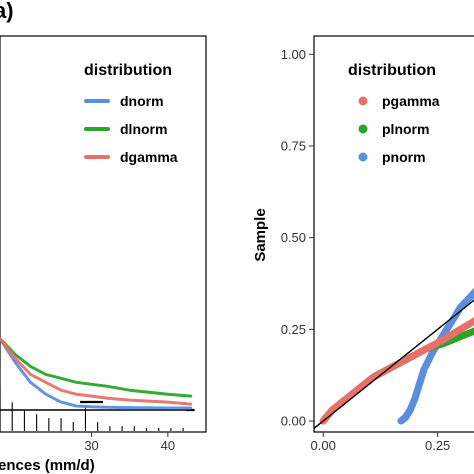  What do you see at coordinates (405, 129) in the screenshot?
I see `right-legend-label-plnorm: plnorm` at bounding box center [405, 129].